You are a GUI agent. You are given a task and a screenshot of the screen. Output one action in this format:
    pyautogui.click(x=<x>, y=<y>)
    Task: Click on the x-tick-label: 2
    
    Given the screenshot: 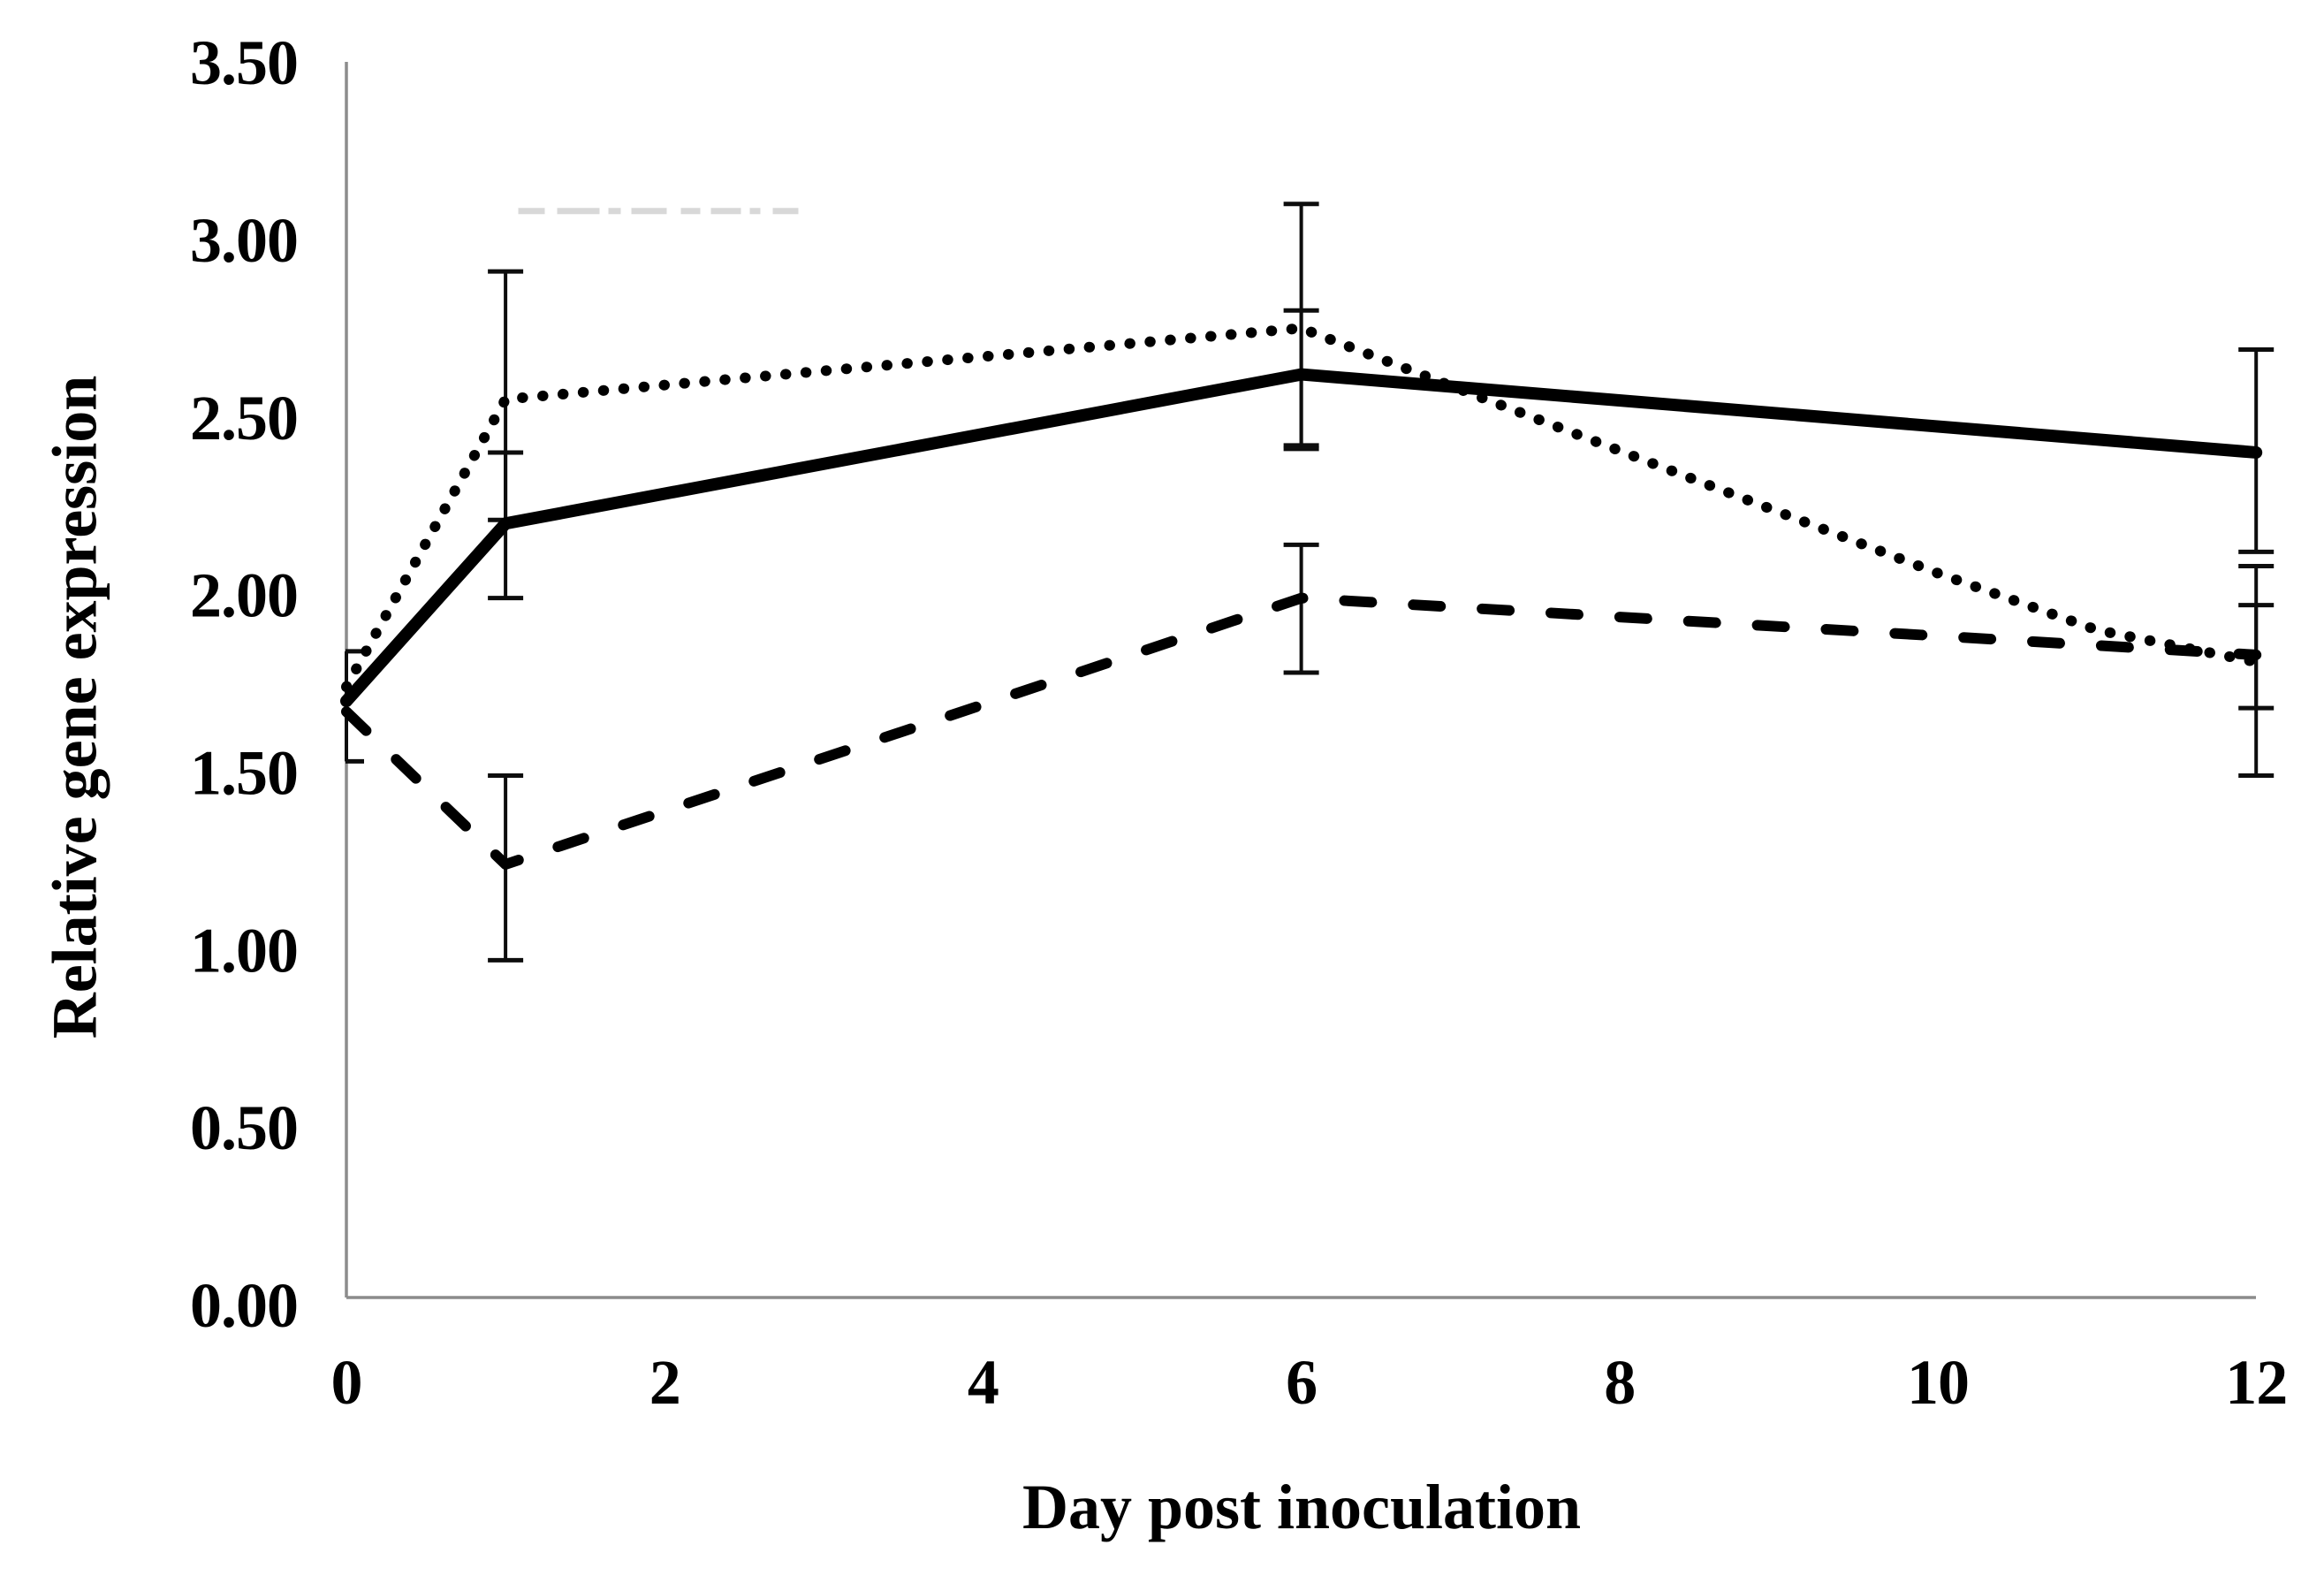 What is the action you would take?
    pyautogui.click(x=664, y=1382)
    